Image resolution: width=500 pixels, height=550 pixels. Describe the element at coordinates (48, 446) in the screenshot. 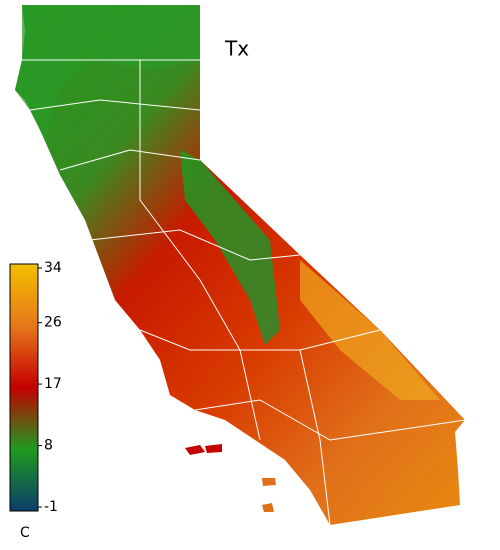

I see `colorbar-tick-label: 8` at that location.